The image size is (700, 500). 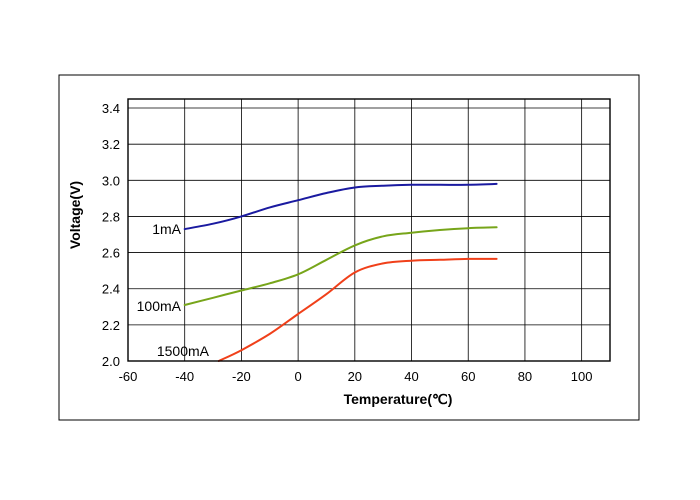 I want to click on series-line-1500mA, so click(x=357, y=309).